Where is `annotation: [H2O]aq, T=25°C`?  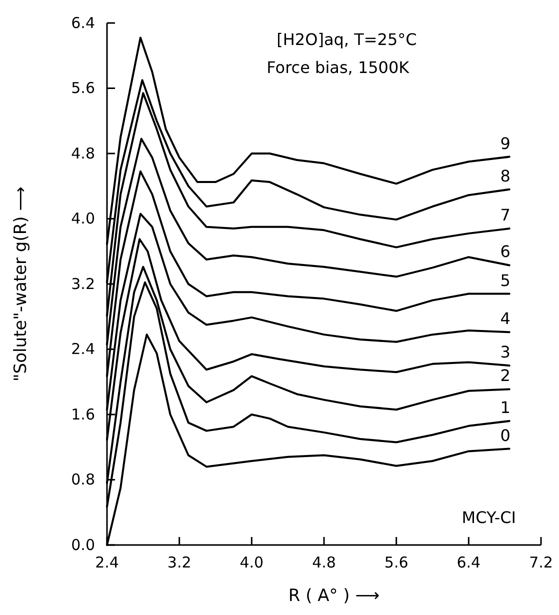
annotation: [H2O]aq, T=25°C is located at coordinates (346, 39).